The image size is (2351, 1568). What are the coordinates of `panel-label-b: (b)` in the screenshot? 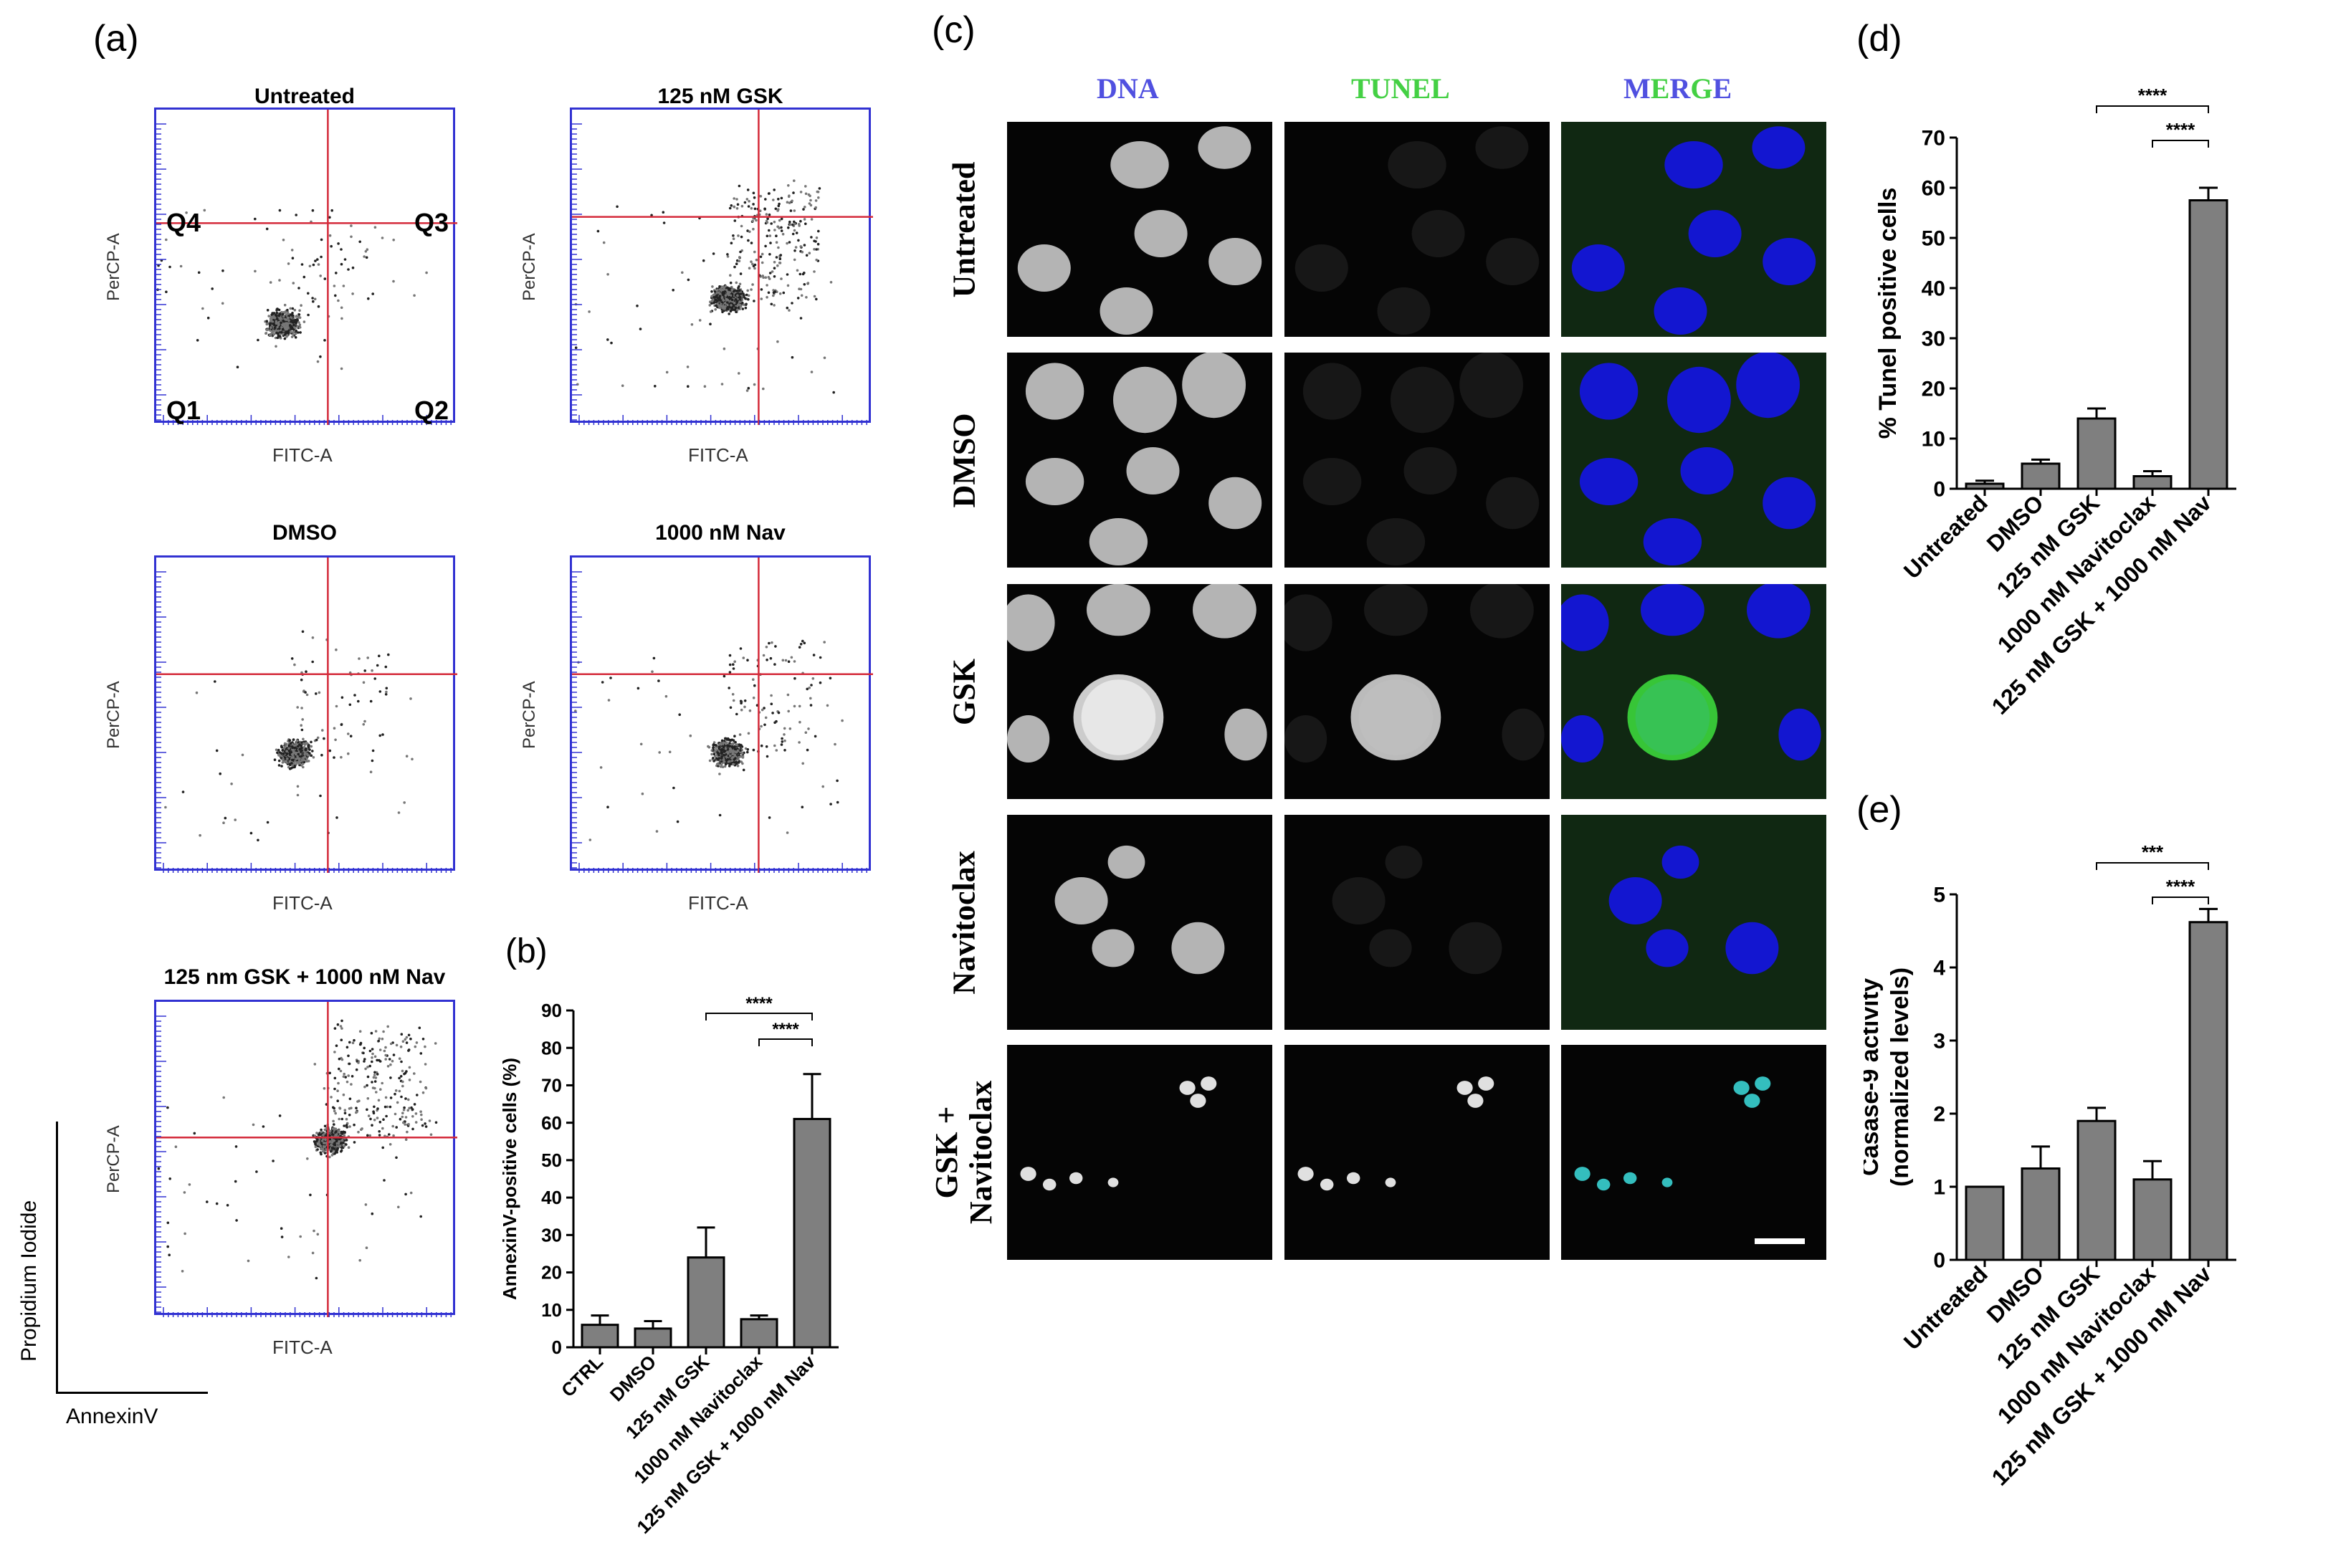 It's located at (527, 951).